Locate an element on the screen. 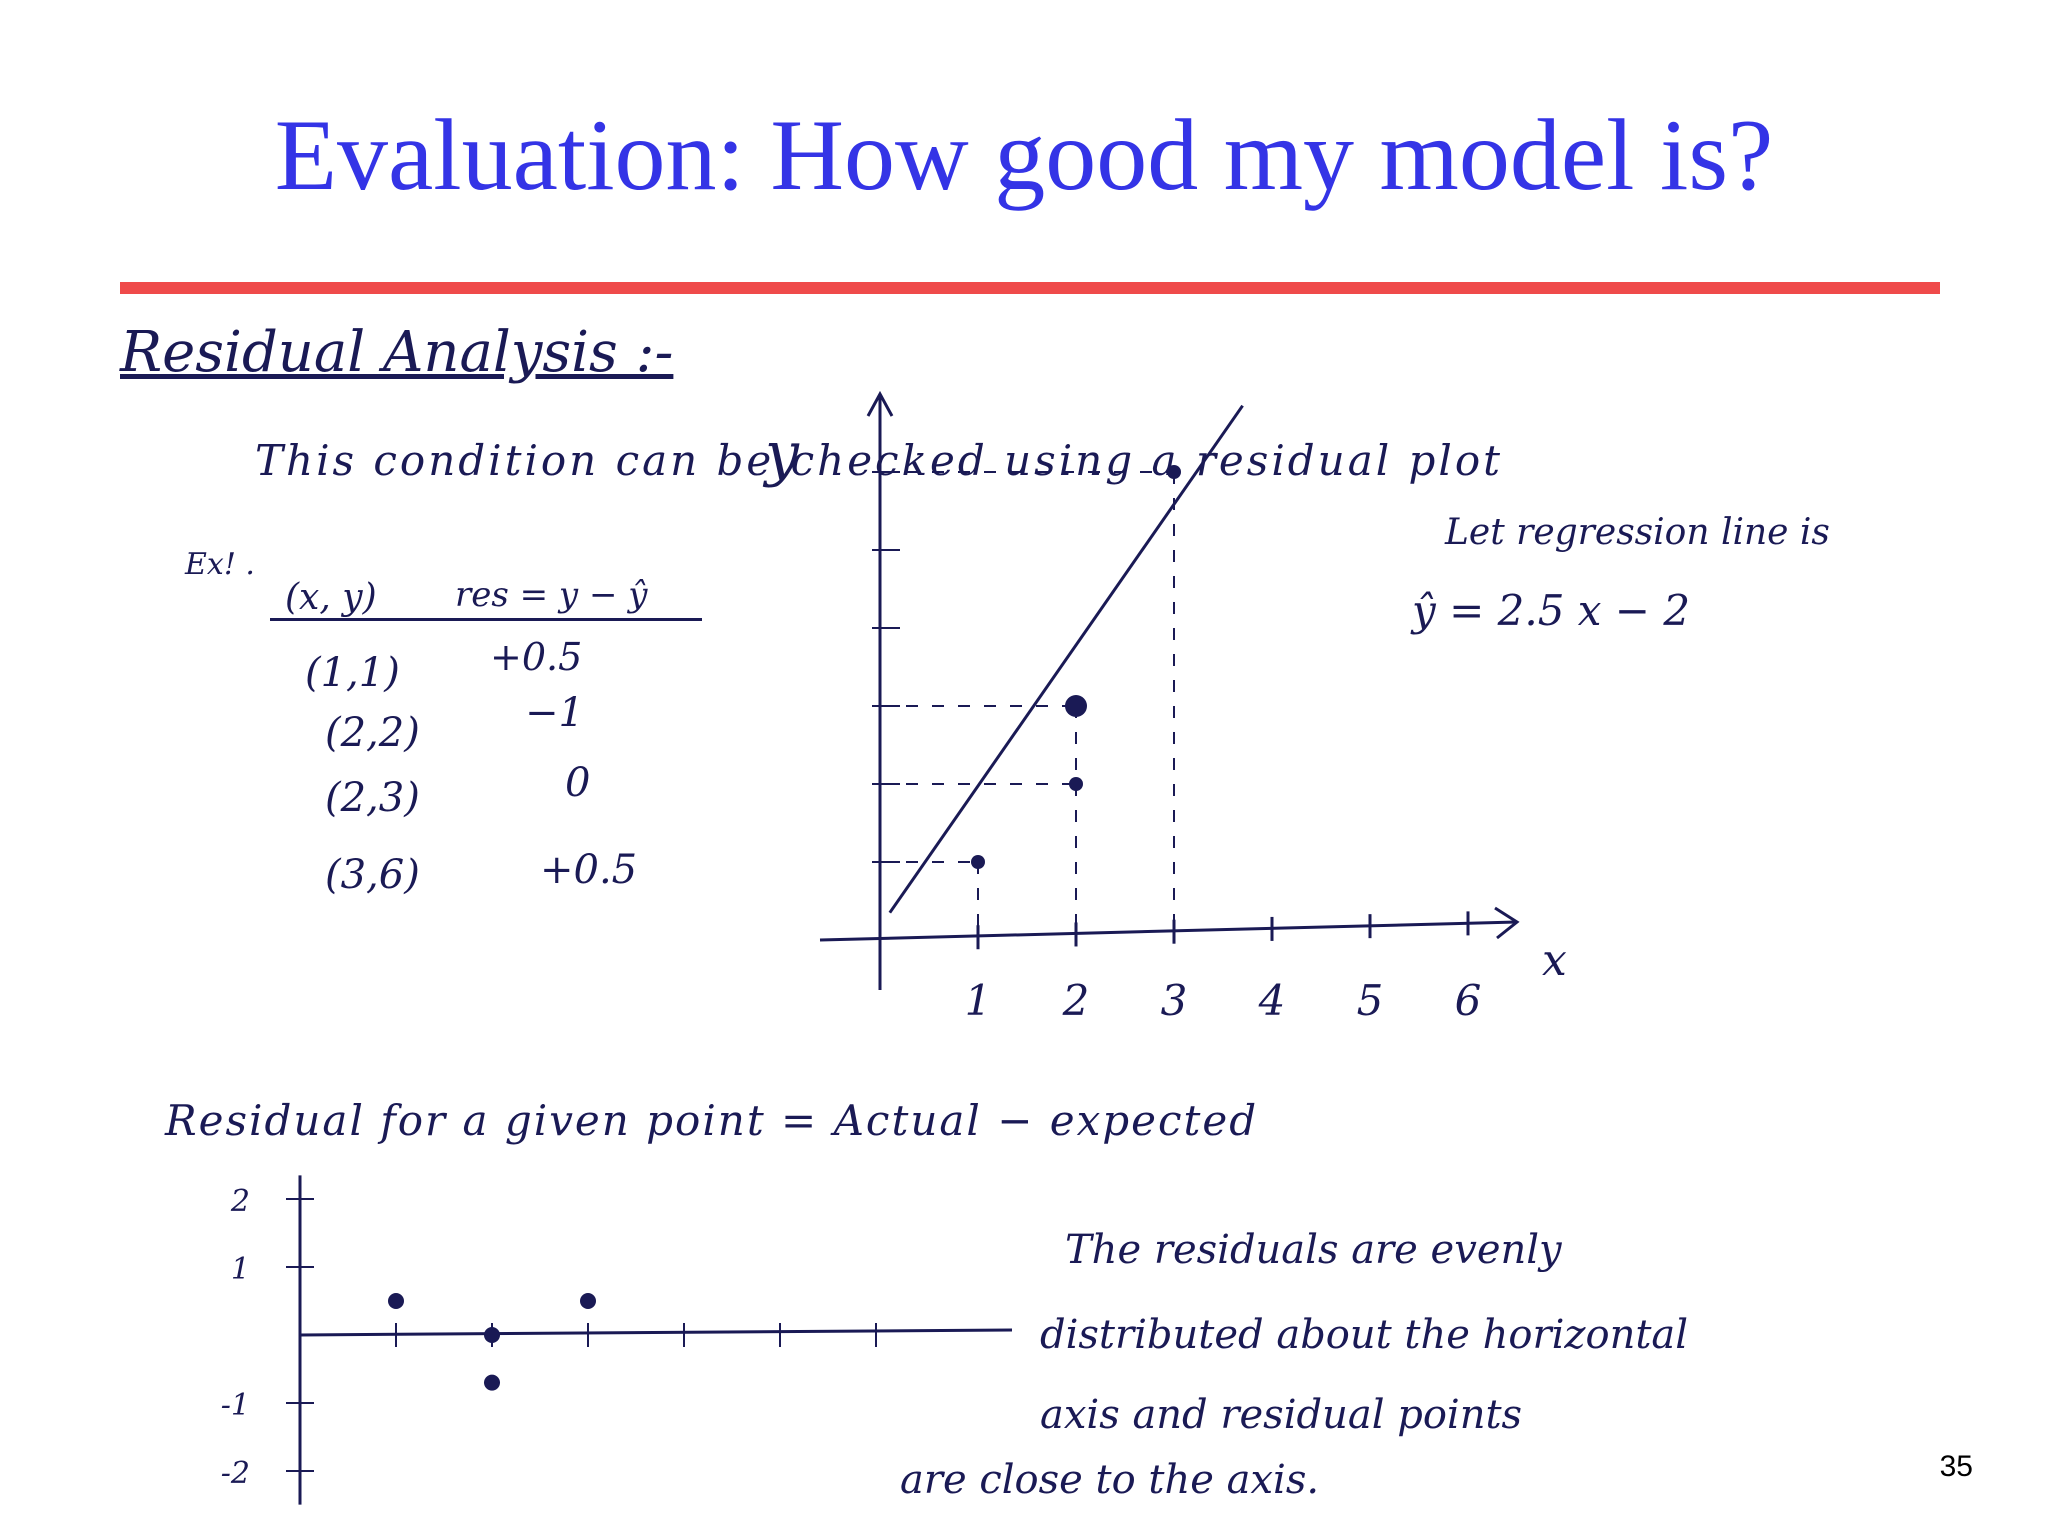 The image size is (2048, 1536). conclusion-line-2: distributed about the horizontal is located at coordinates (1364, 1335).